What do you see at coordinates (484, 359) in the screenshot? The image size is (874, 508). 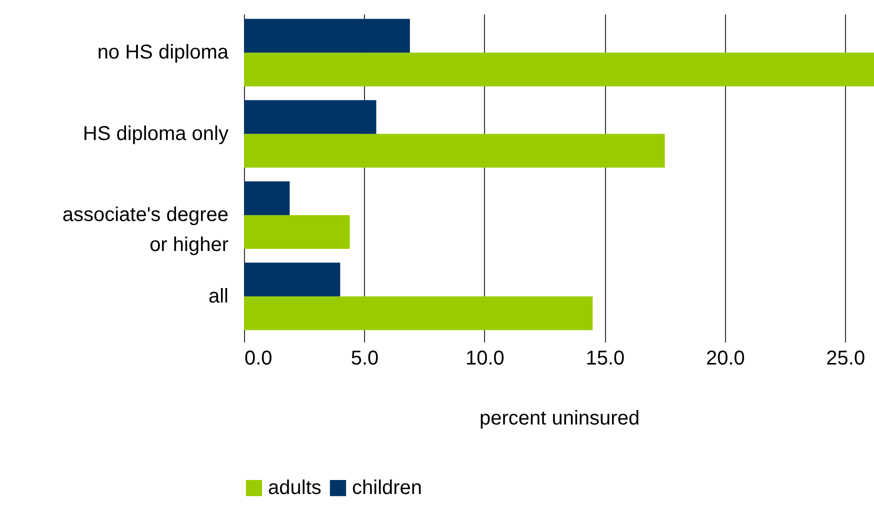 I see `x-tick-label: 10.0` at bounding box center [484, 359].